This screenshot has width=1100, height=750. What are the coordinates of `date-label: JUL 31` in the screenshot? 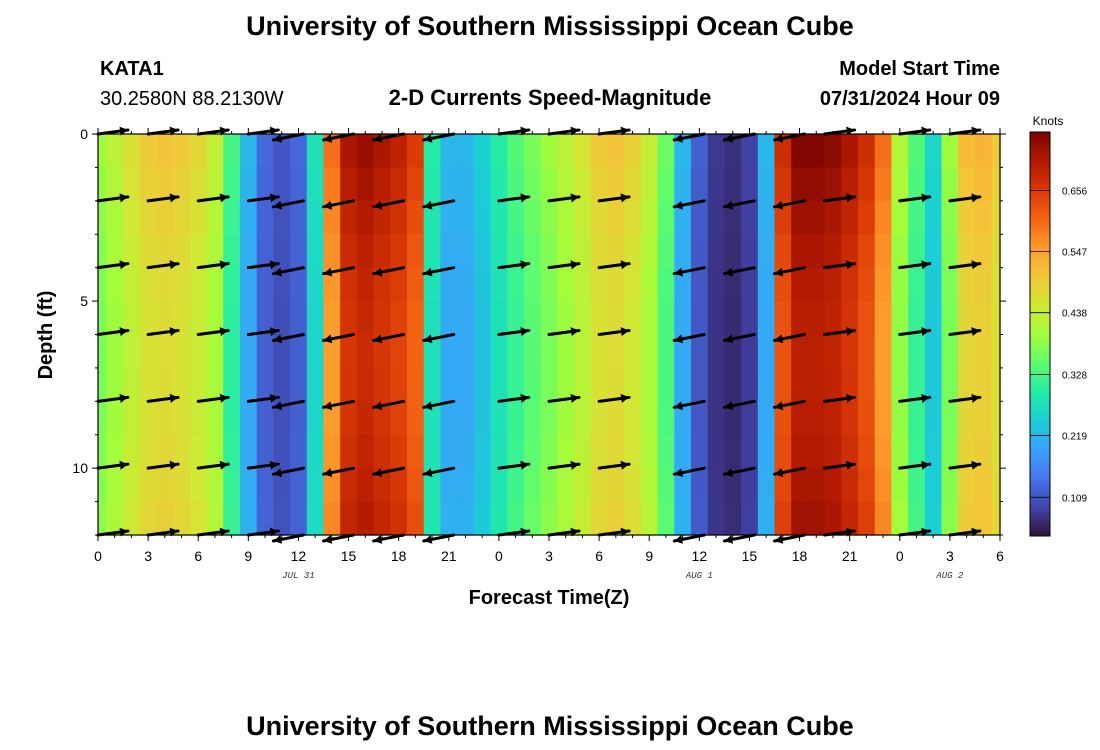 It's located at (298, 576).